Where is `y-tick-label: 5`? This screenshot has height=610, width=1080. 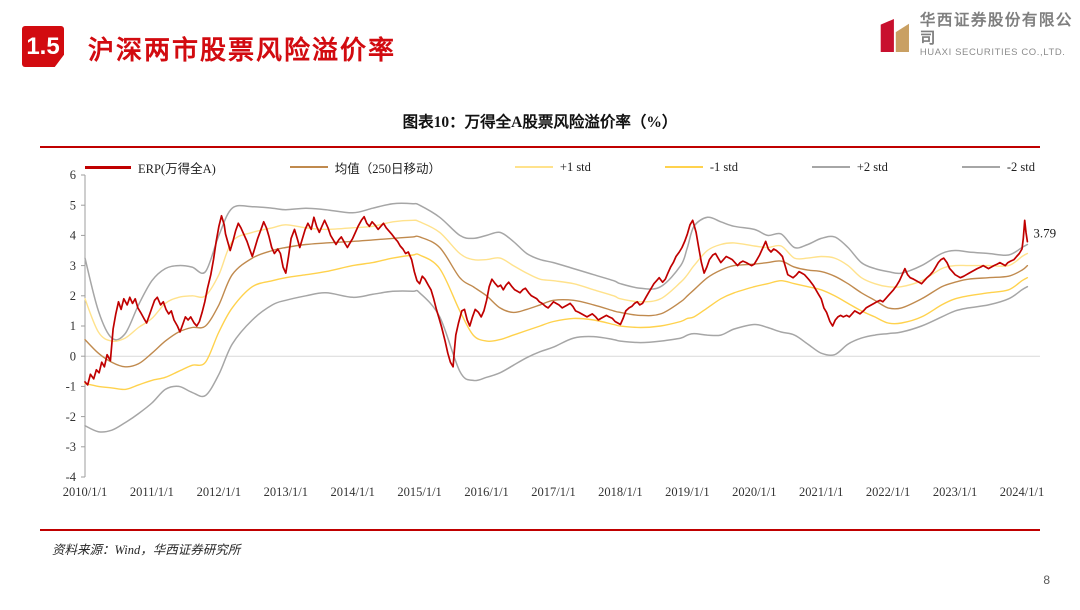 y-tick-label: 5 is located at coordinates (73, 205).